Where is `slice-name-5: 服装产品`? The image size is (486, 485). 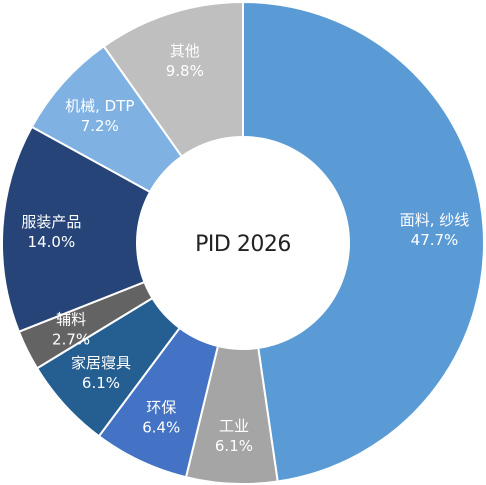 slice-name-5: 服装产品 is located at coordinates (51, 222).